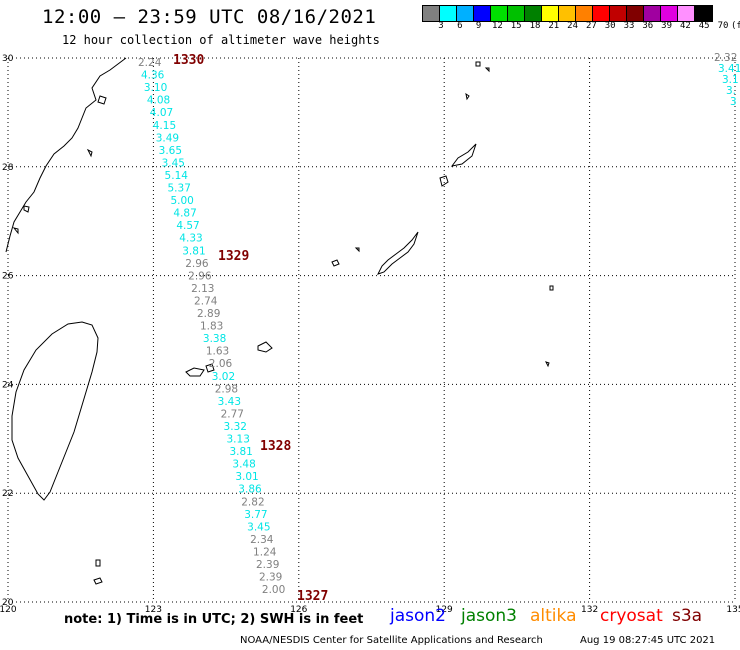  Describe the element at coordinates (687, 616) in the screenshot. I see `satellite-legend-item: s3a` at that location.